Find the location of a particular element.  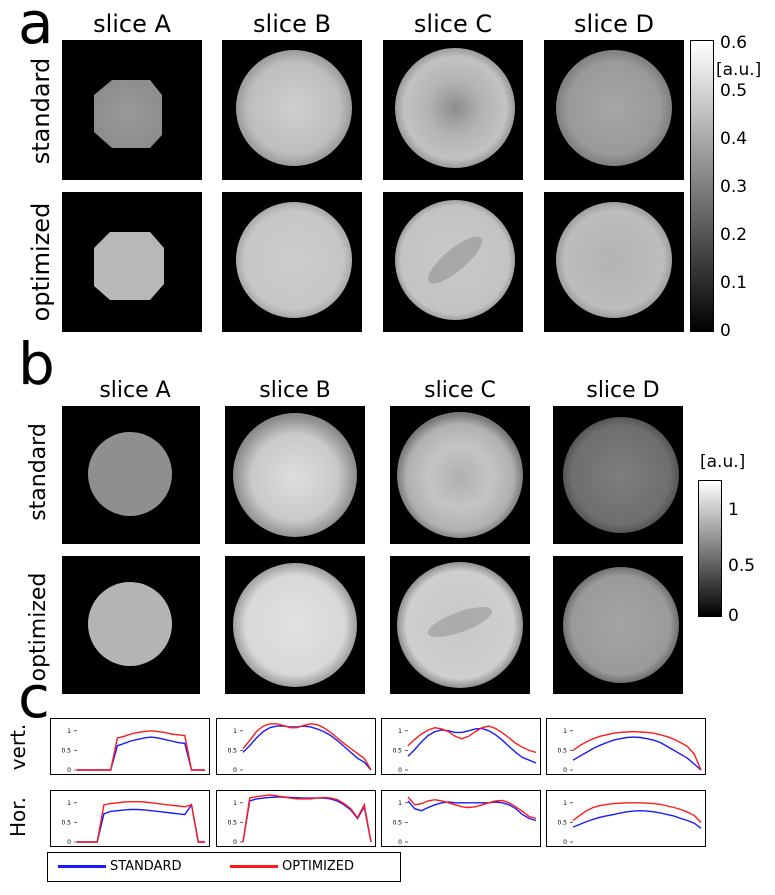

panel-a-colorbar-tick: 0.1 is located at coordinates (734, 283).